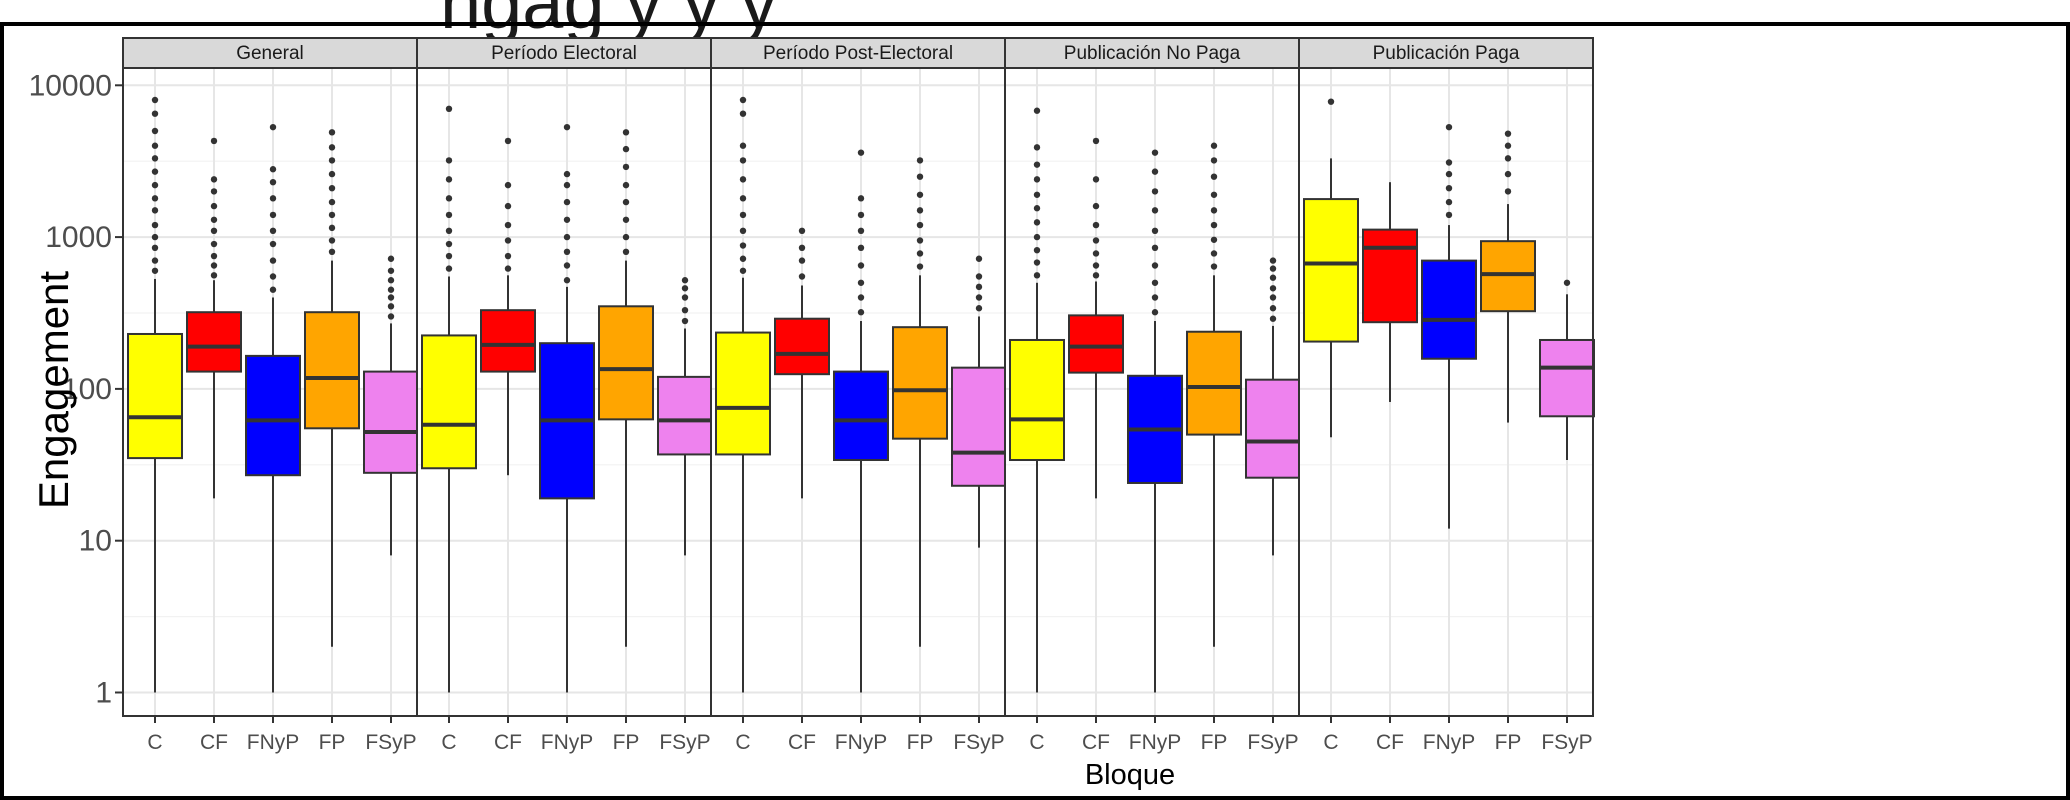 The width and height of the screenshot is (2070, 800). Describe the element at coordinates (1152, 395) in the screenshot. I see `facet-panel: Publicación No Paga C CF FNyP FP FSyP` at that location.